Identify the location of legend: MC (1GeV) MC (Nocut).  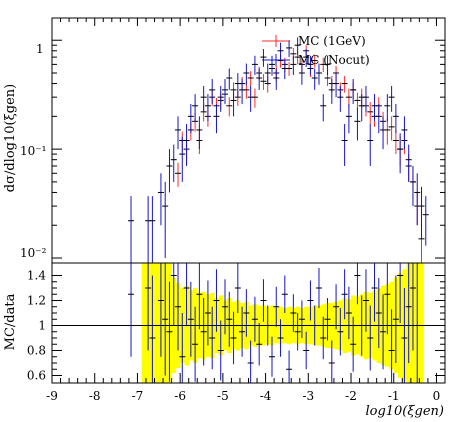
(316, 50).